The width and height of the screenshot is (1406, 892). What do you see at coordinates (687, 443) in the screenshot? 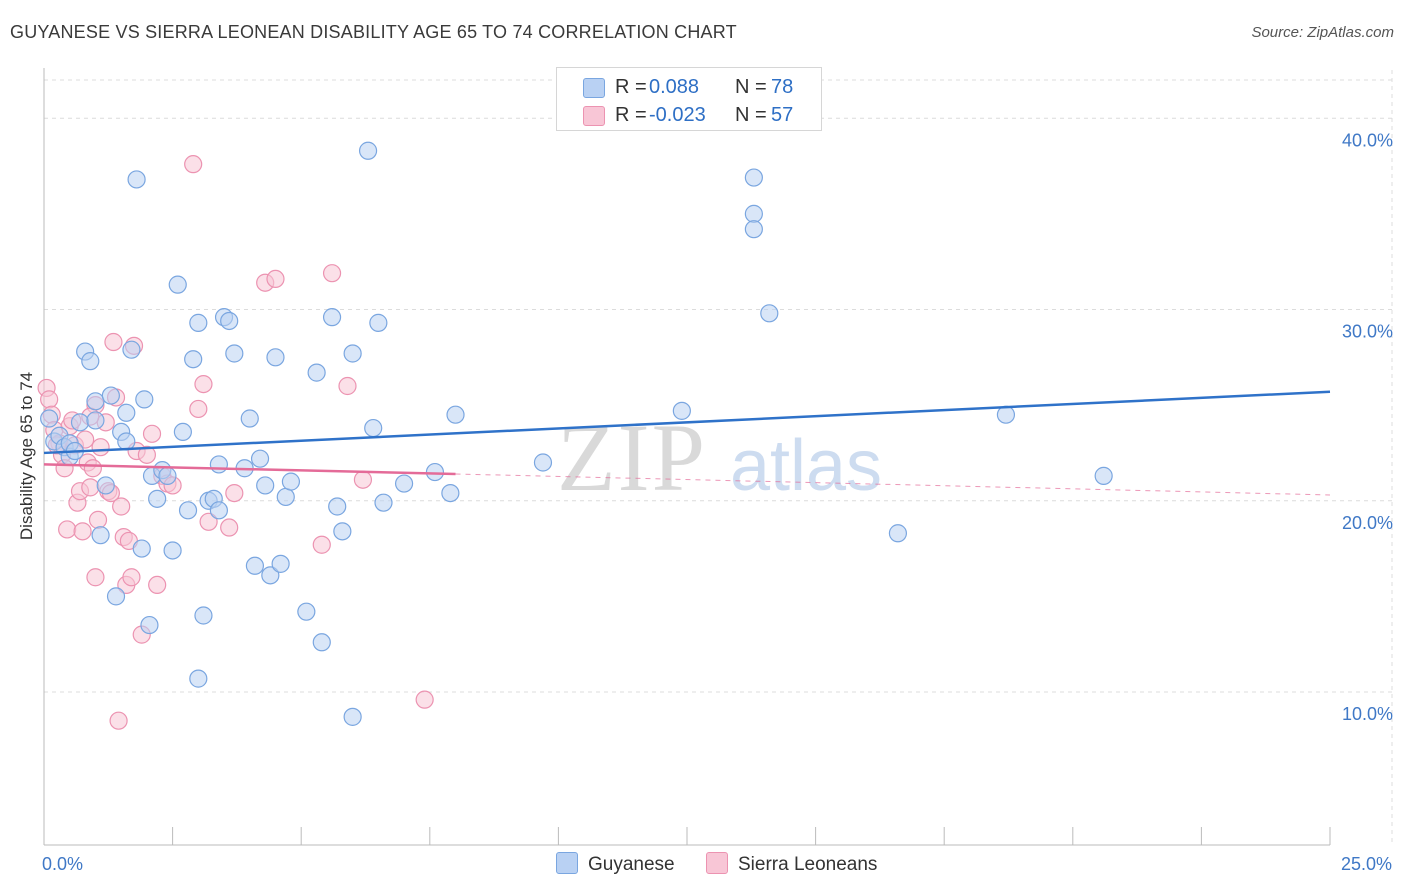
I see `trend-lines` at bounding box center [687, 443].